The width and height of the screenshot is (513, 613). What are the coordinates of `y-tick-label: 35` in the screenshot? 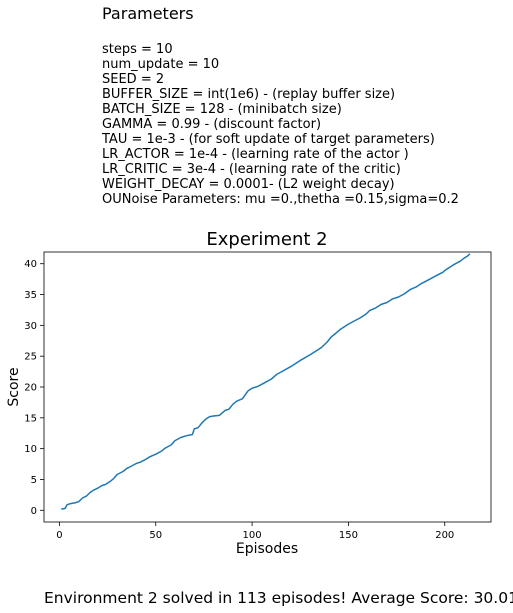 It's located at (30, 295).